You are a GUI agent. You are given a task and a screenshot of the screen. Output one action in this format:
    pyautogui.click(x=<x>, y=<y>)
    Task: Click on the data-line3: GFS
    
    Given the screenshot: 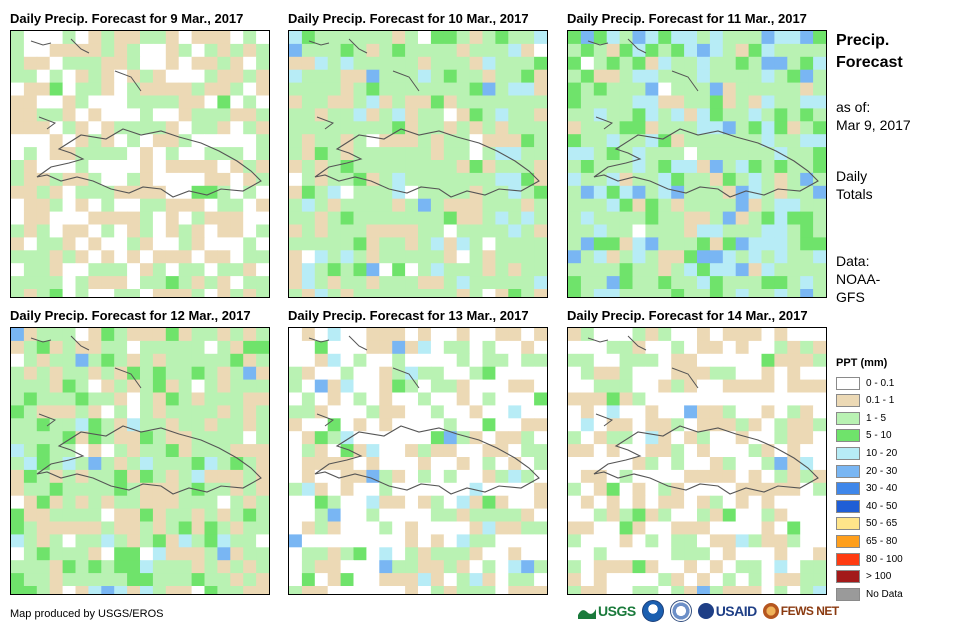 What is the action you would take?
    pyautogui.click(x=850, y=297)
    